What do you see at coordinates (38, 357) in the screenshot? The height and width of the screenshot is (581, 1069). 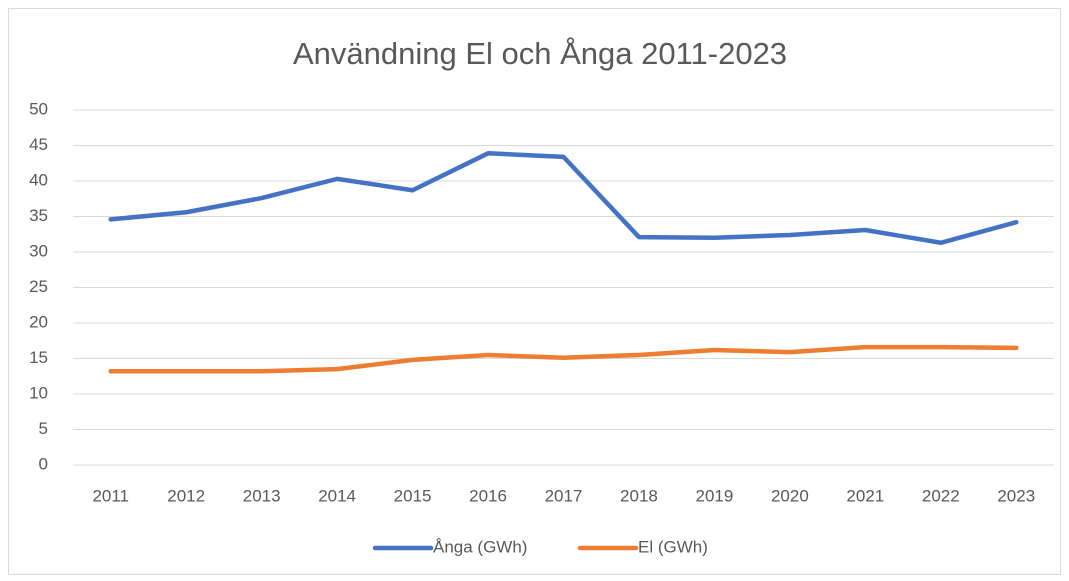 I see `y-tick-label: 15` at bounding box center [38, 357].